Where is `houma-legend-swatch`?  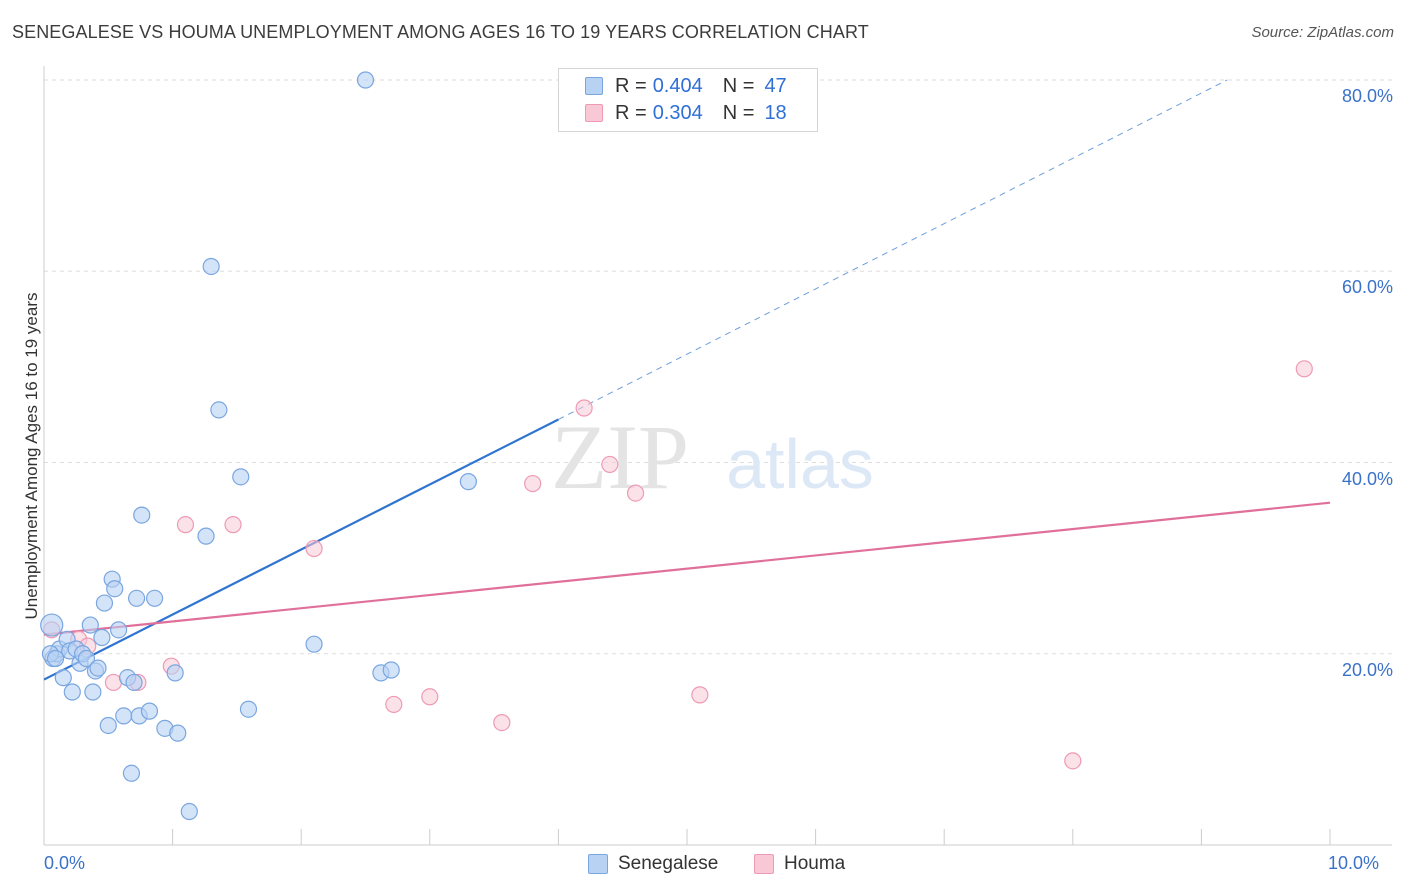 houma-legend-swatch is located at coordinates (764, 864).